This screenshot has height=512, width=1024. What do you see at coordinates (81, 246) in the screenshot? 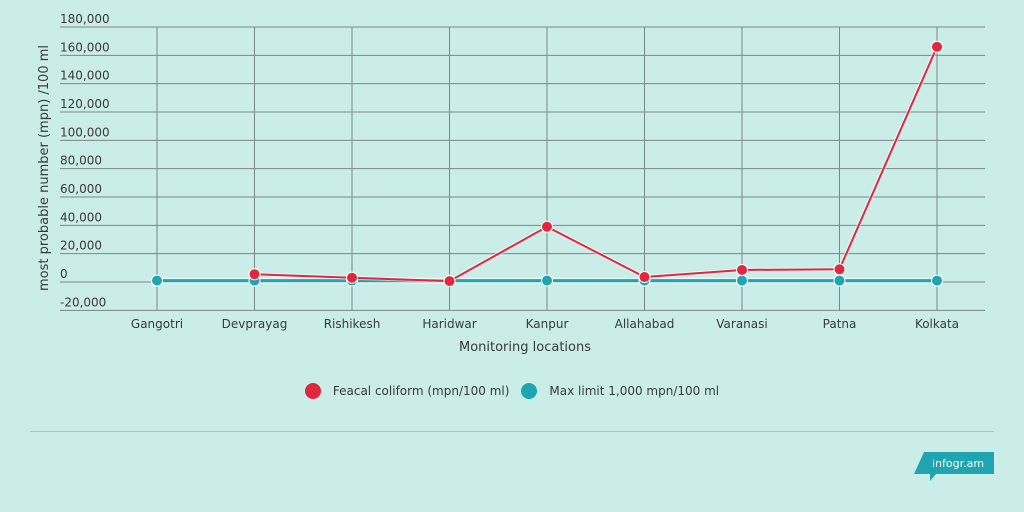
I see `y-tick-label: 20,000` at bounding box center [81, 246].